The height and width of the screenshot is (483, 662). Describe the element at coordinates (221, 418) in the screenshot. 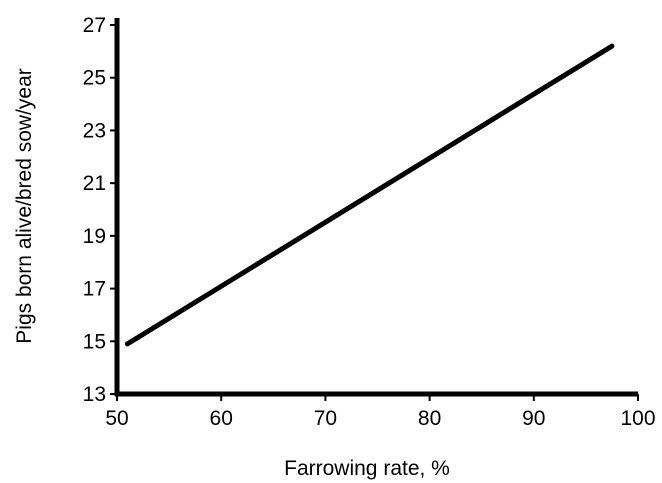

I see `x-tick-label: 60` at that location.